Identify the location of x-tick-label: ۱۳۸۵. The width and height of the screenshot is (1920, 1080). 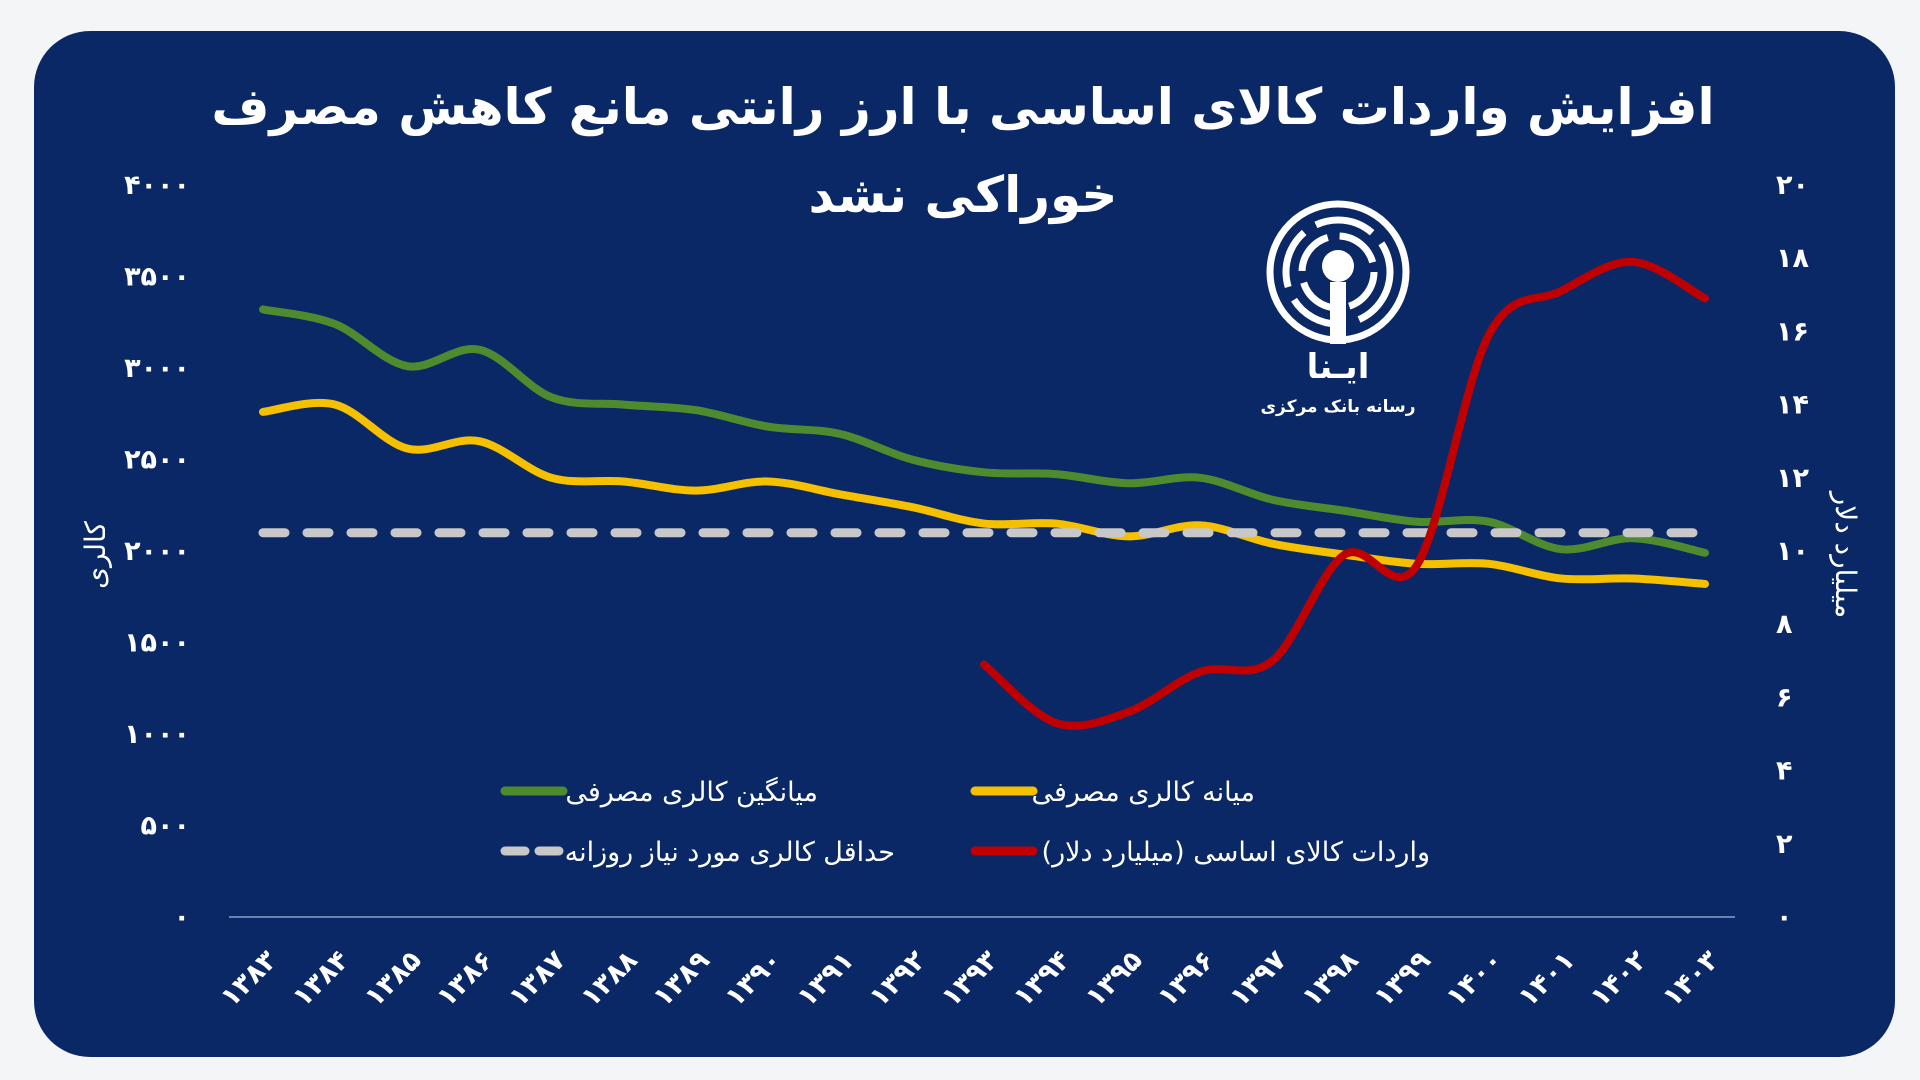
(393, 979).